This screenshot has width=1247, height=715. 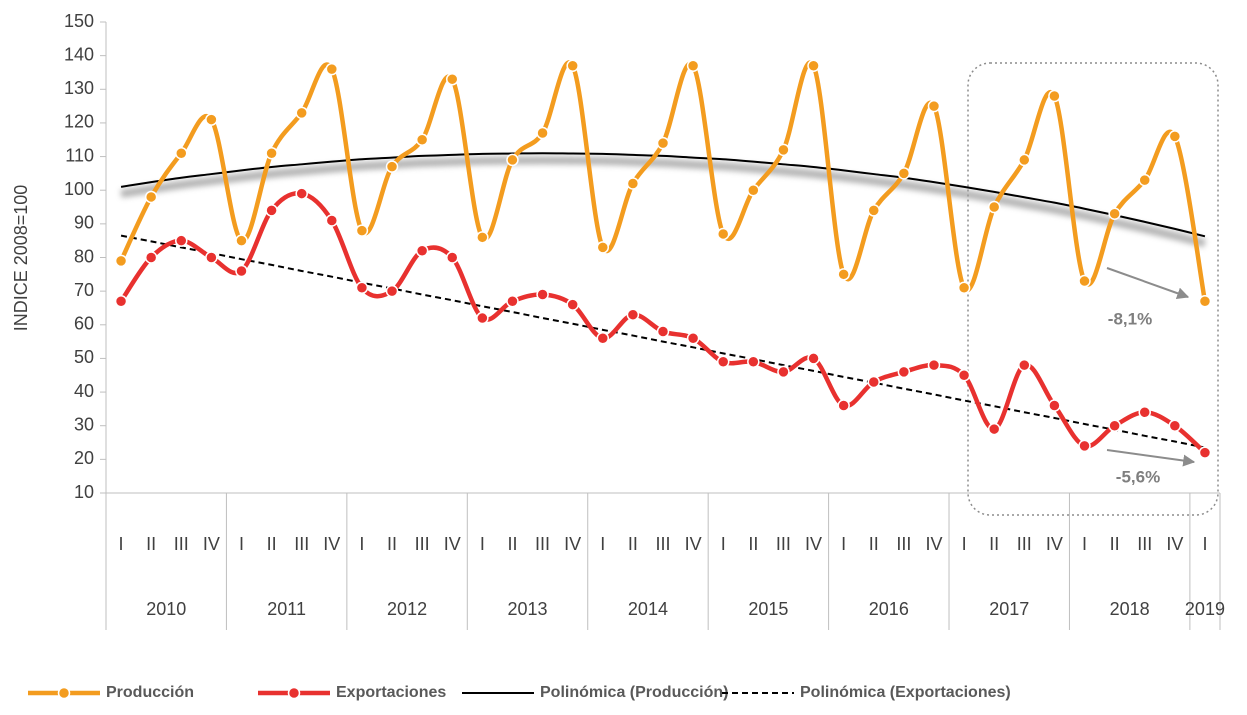 What do you see at coordinates (286, 609) in the screenshot?
I see `year-label: 2011` at bounding box center [286, 609].